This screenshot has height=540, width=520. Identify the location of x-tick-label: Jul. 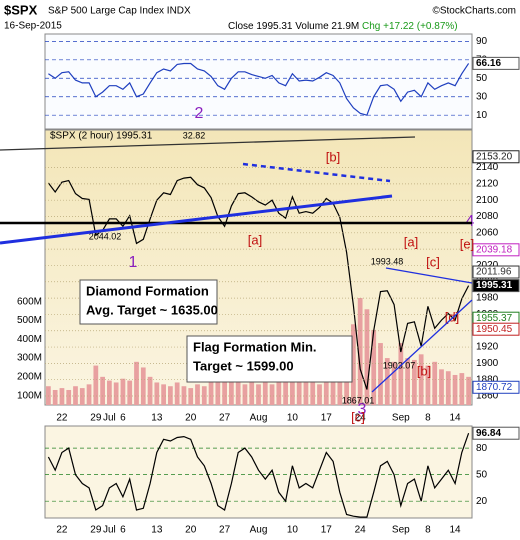
(109, 530).